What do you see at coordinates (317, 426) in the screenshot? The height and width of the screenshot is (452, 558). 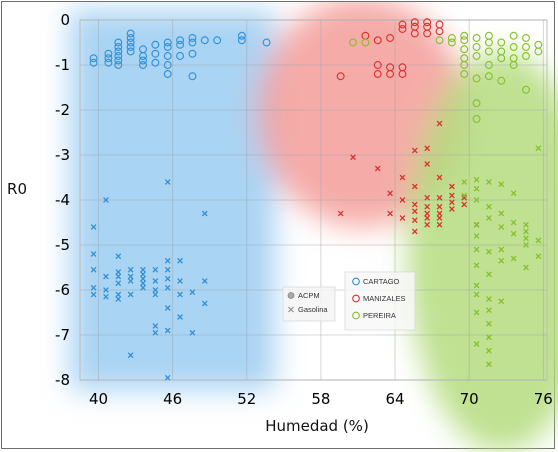 I see `x-axis-title: Humedad (%)` at bounding box center [317, 426].